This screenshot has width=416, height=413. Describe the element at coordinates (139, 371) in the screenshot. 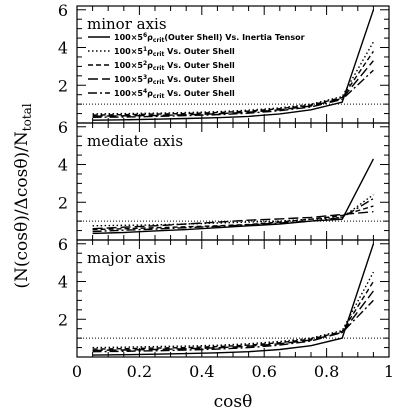

I see `x-tick-label: 0.2` at that location.